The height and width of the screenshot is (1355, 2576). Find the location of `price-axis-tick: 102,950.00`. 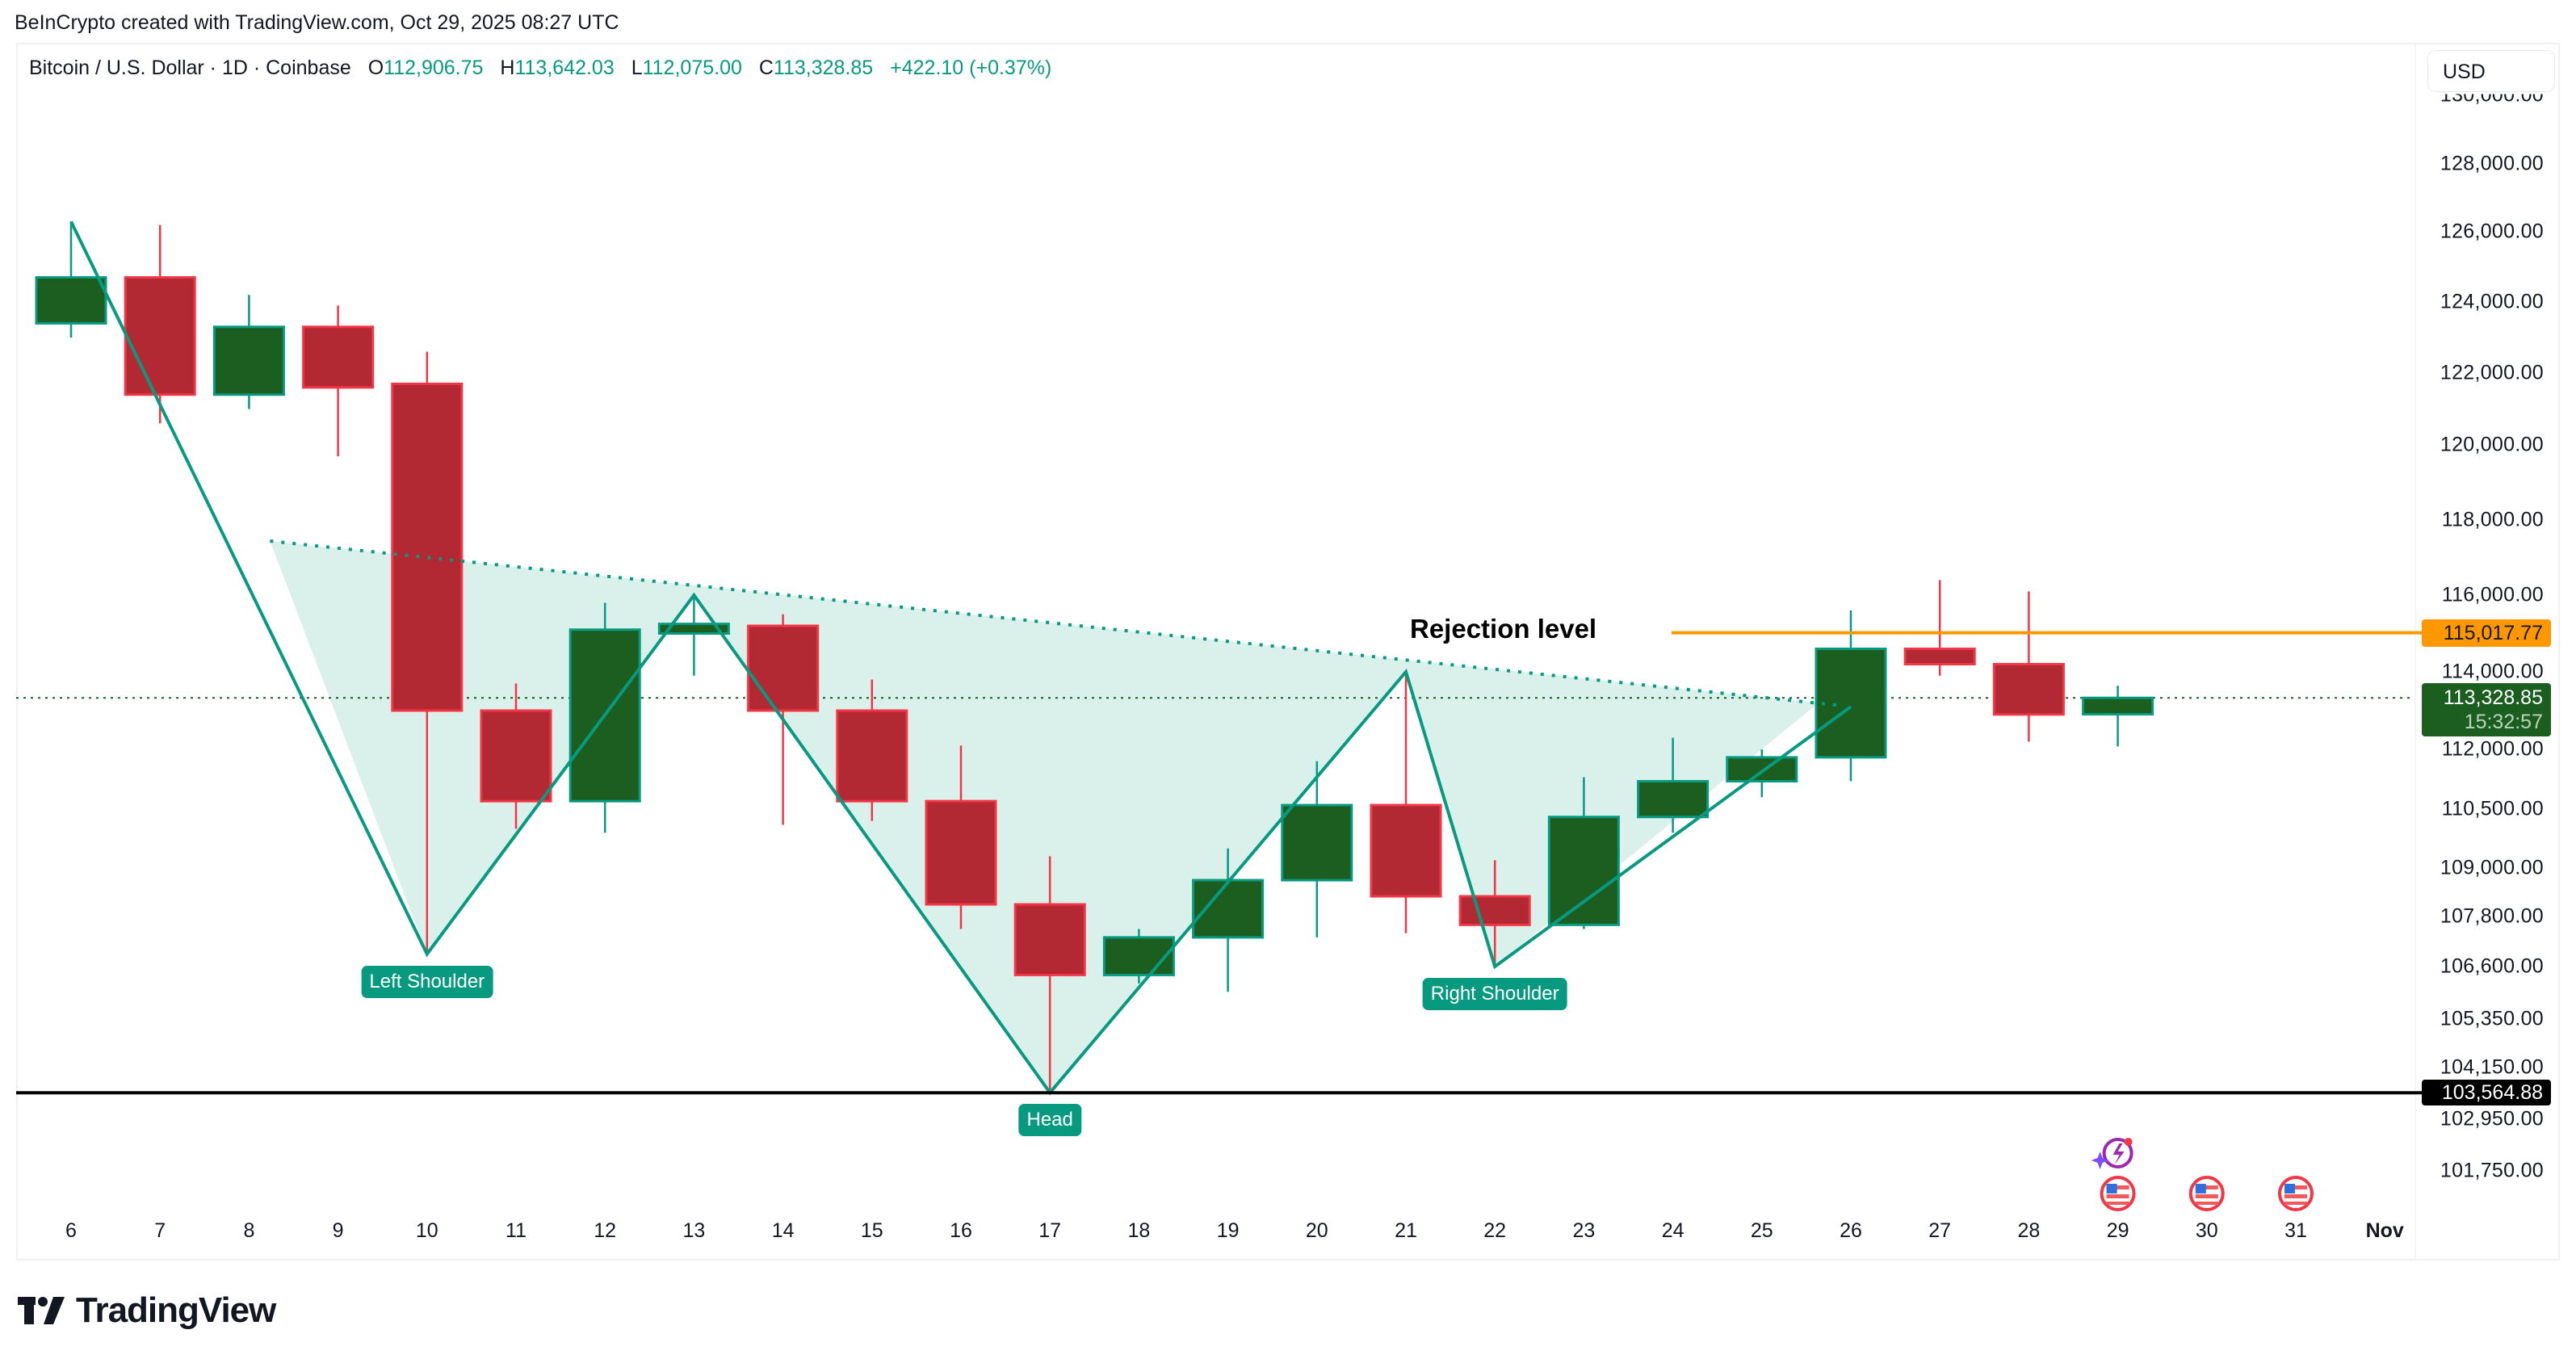

price-axis-tick: 102,950.00 is located at coordinates (2492, 1119).